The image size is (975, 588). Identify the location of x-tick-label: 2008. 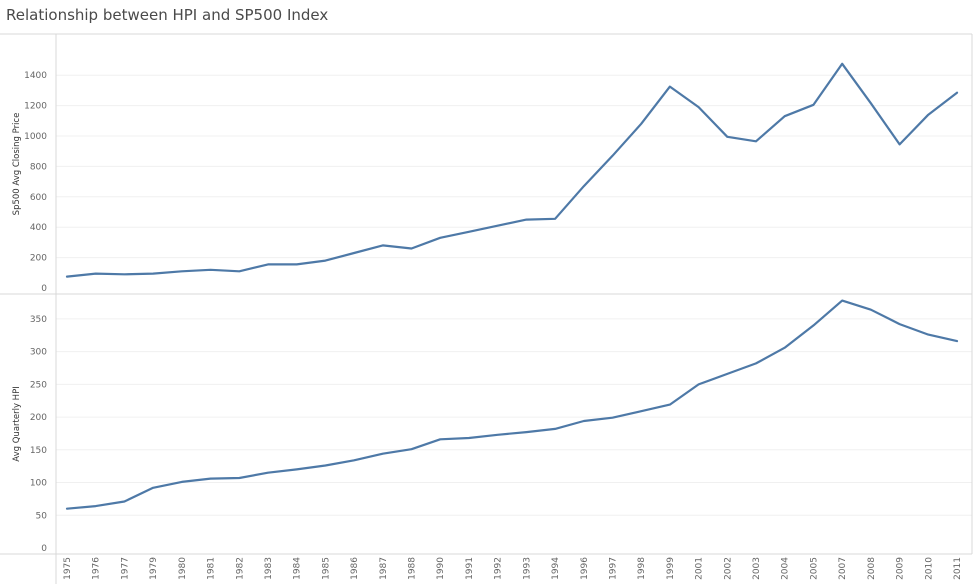
(872, 568).